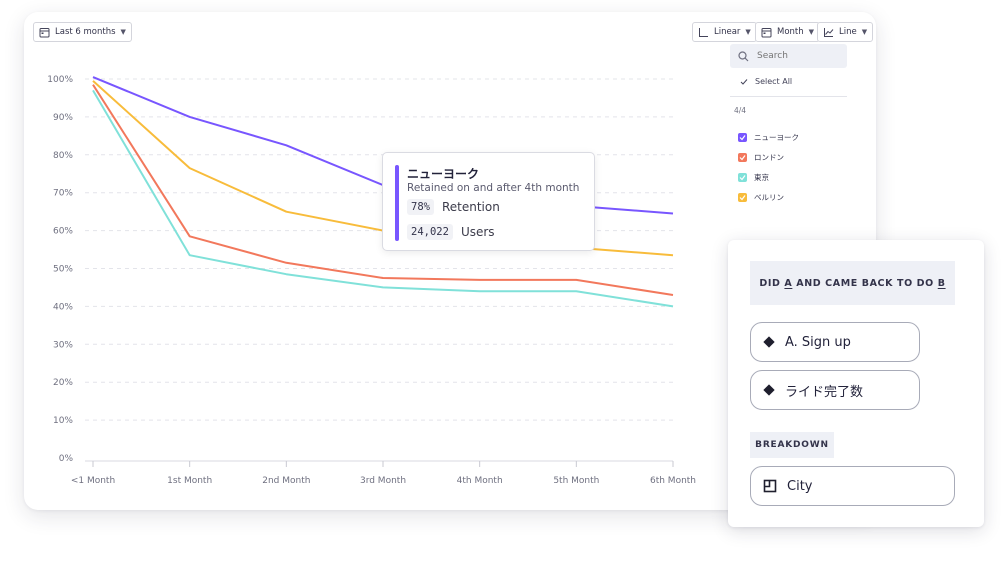 Image resolution: width=1008 pixels, height=564 pixels. Describe the element at coordinates (63, 383) in the screenshot. I see `y-tick-label: 20%` at that location.